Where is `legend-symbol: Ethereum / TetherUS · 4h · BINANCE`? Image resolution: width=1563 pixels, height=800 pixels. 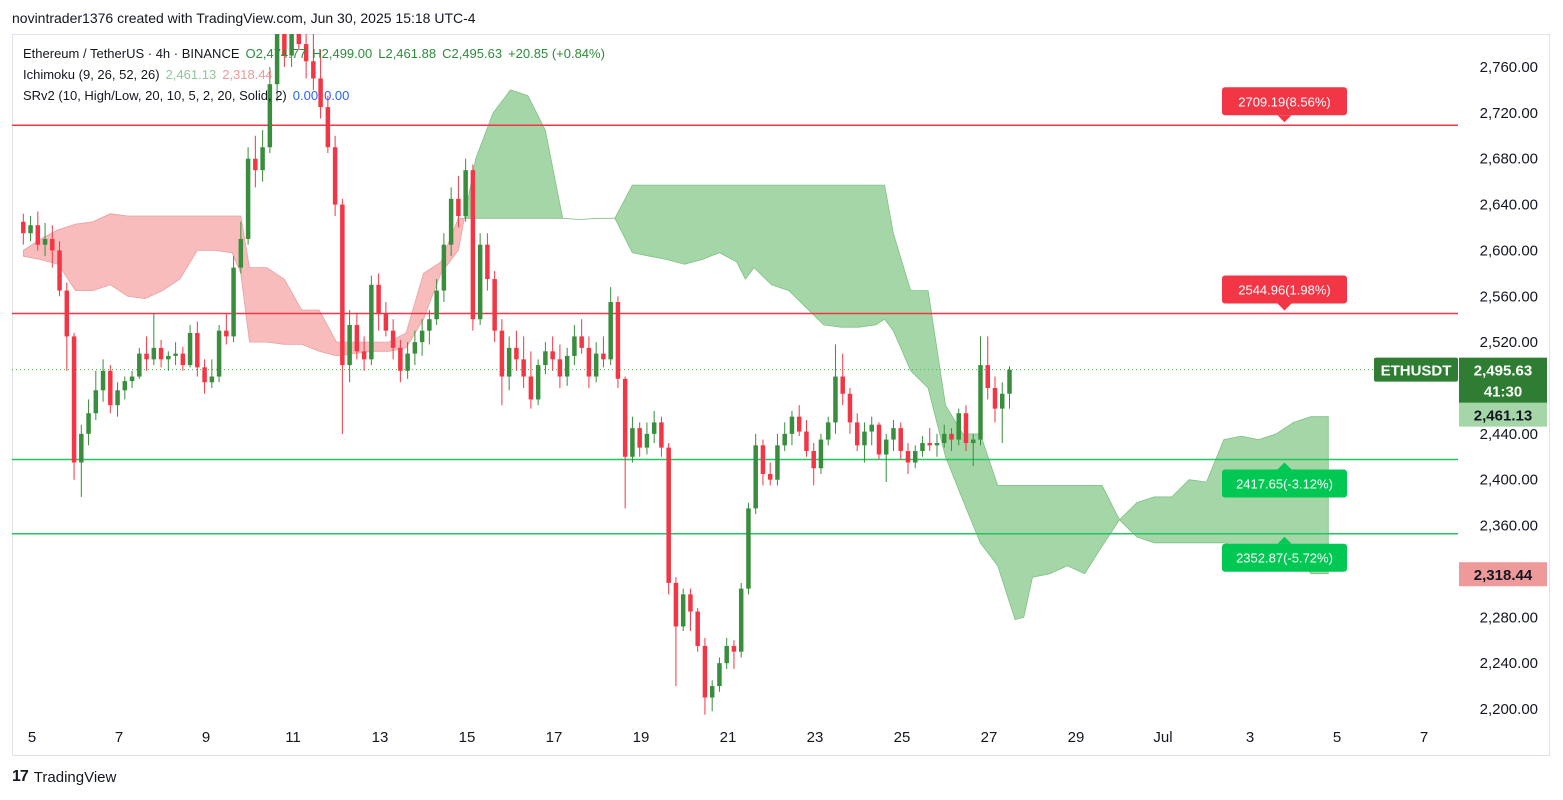 legend-symbol: Ethereum / TetherUS · 4h · BINANCE is located at coordinates (131, 53).